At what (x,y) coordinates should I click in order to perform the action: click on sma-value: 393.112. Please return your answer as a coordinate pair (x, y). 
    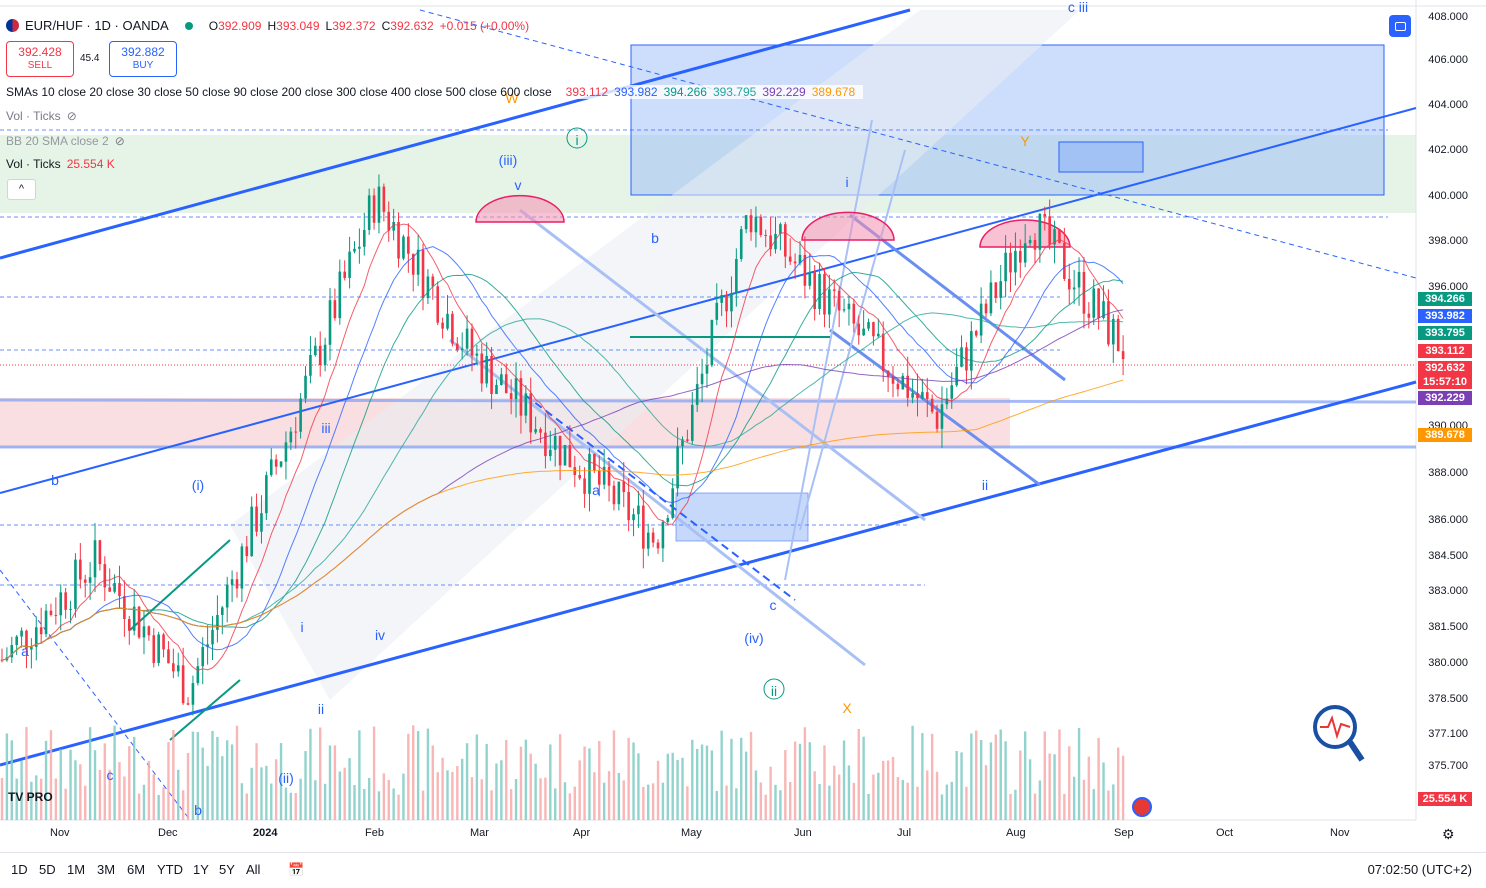
    Looking at the image, I should click on (587, 92).